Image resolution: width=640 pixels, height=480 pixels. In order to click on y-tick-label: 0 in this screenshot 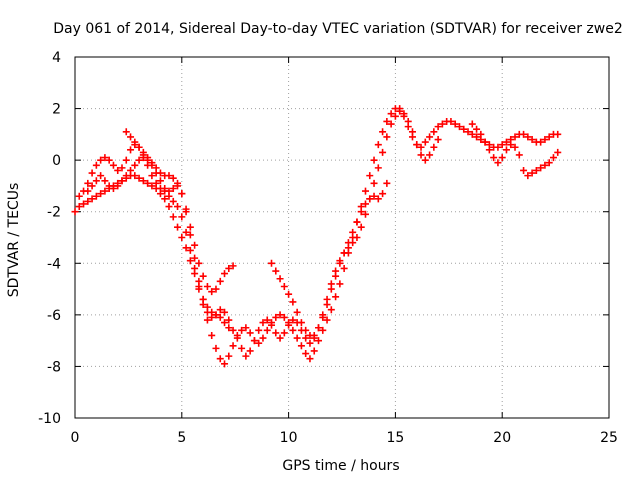, I will do `click(56, 161)`.